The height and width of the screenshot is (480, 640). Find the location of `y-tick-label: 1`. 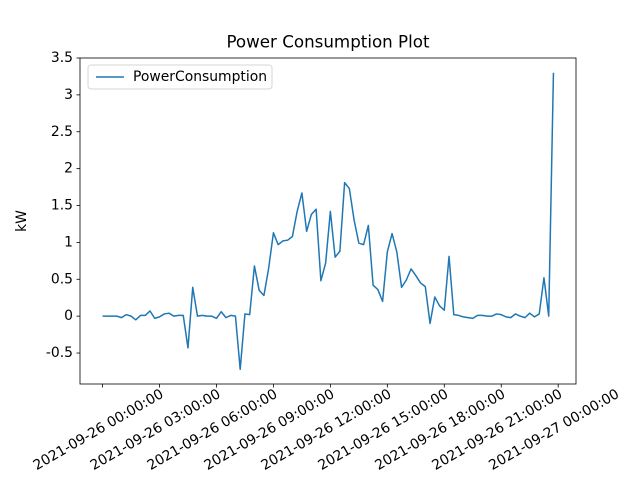

y-tick-label: 1 is located at coordinates (68, 242).